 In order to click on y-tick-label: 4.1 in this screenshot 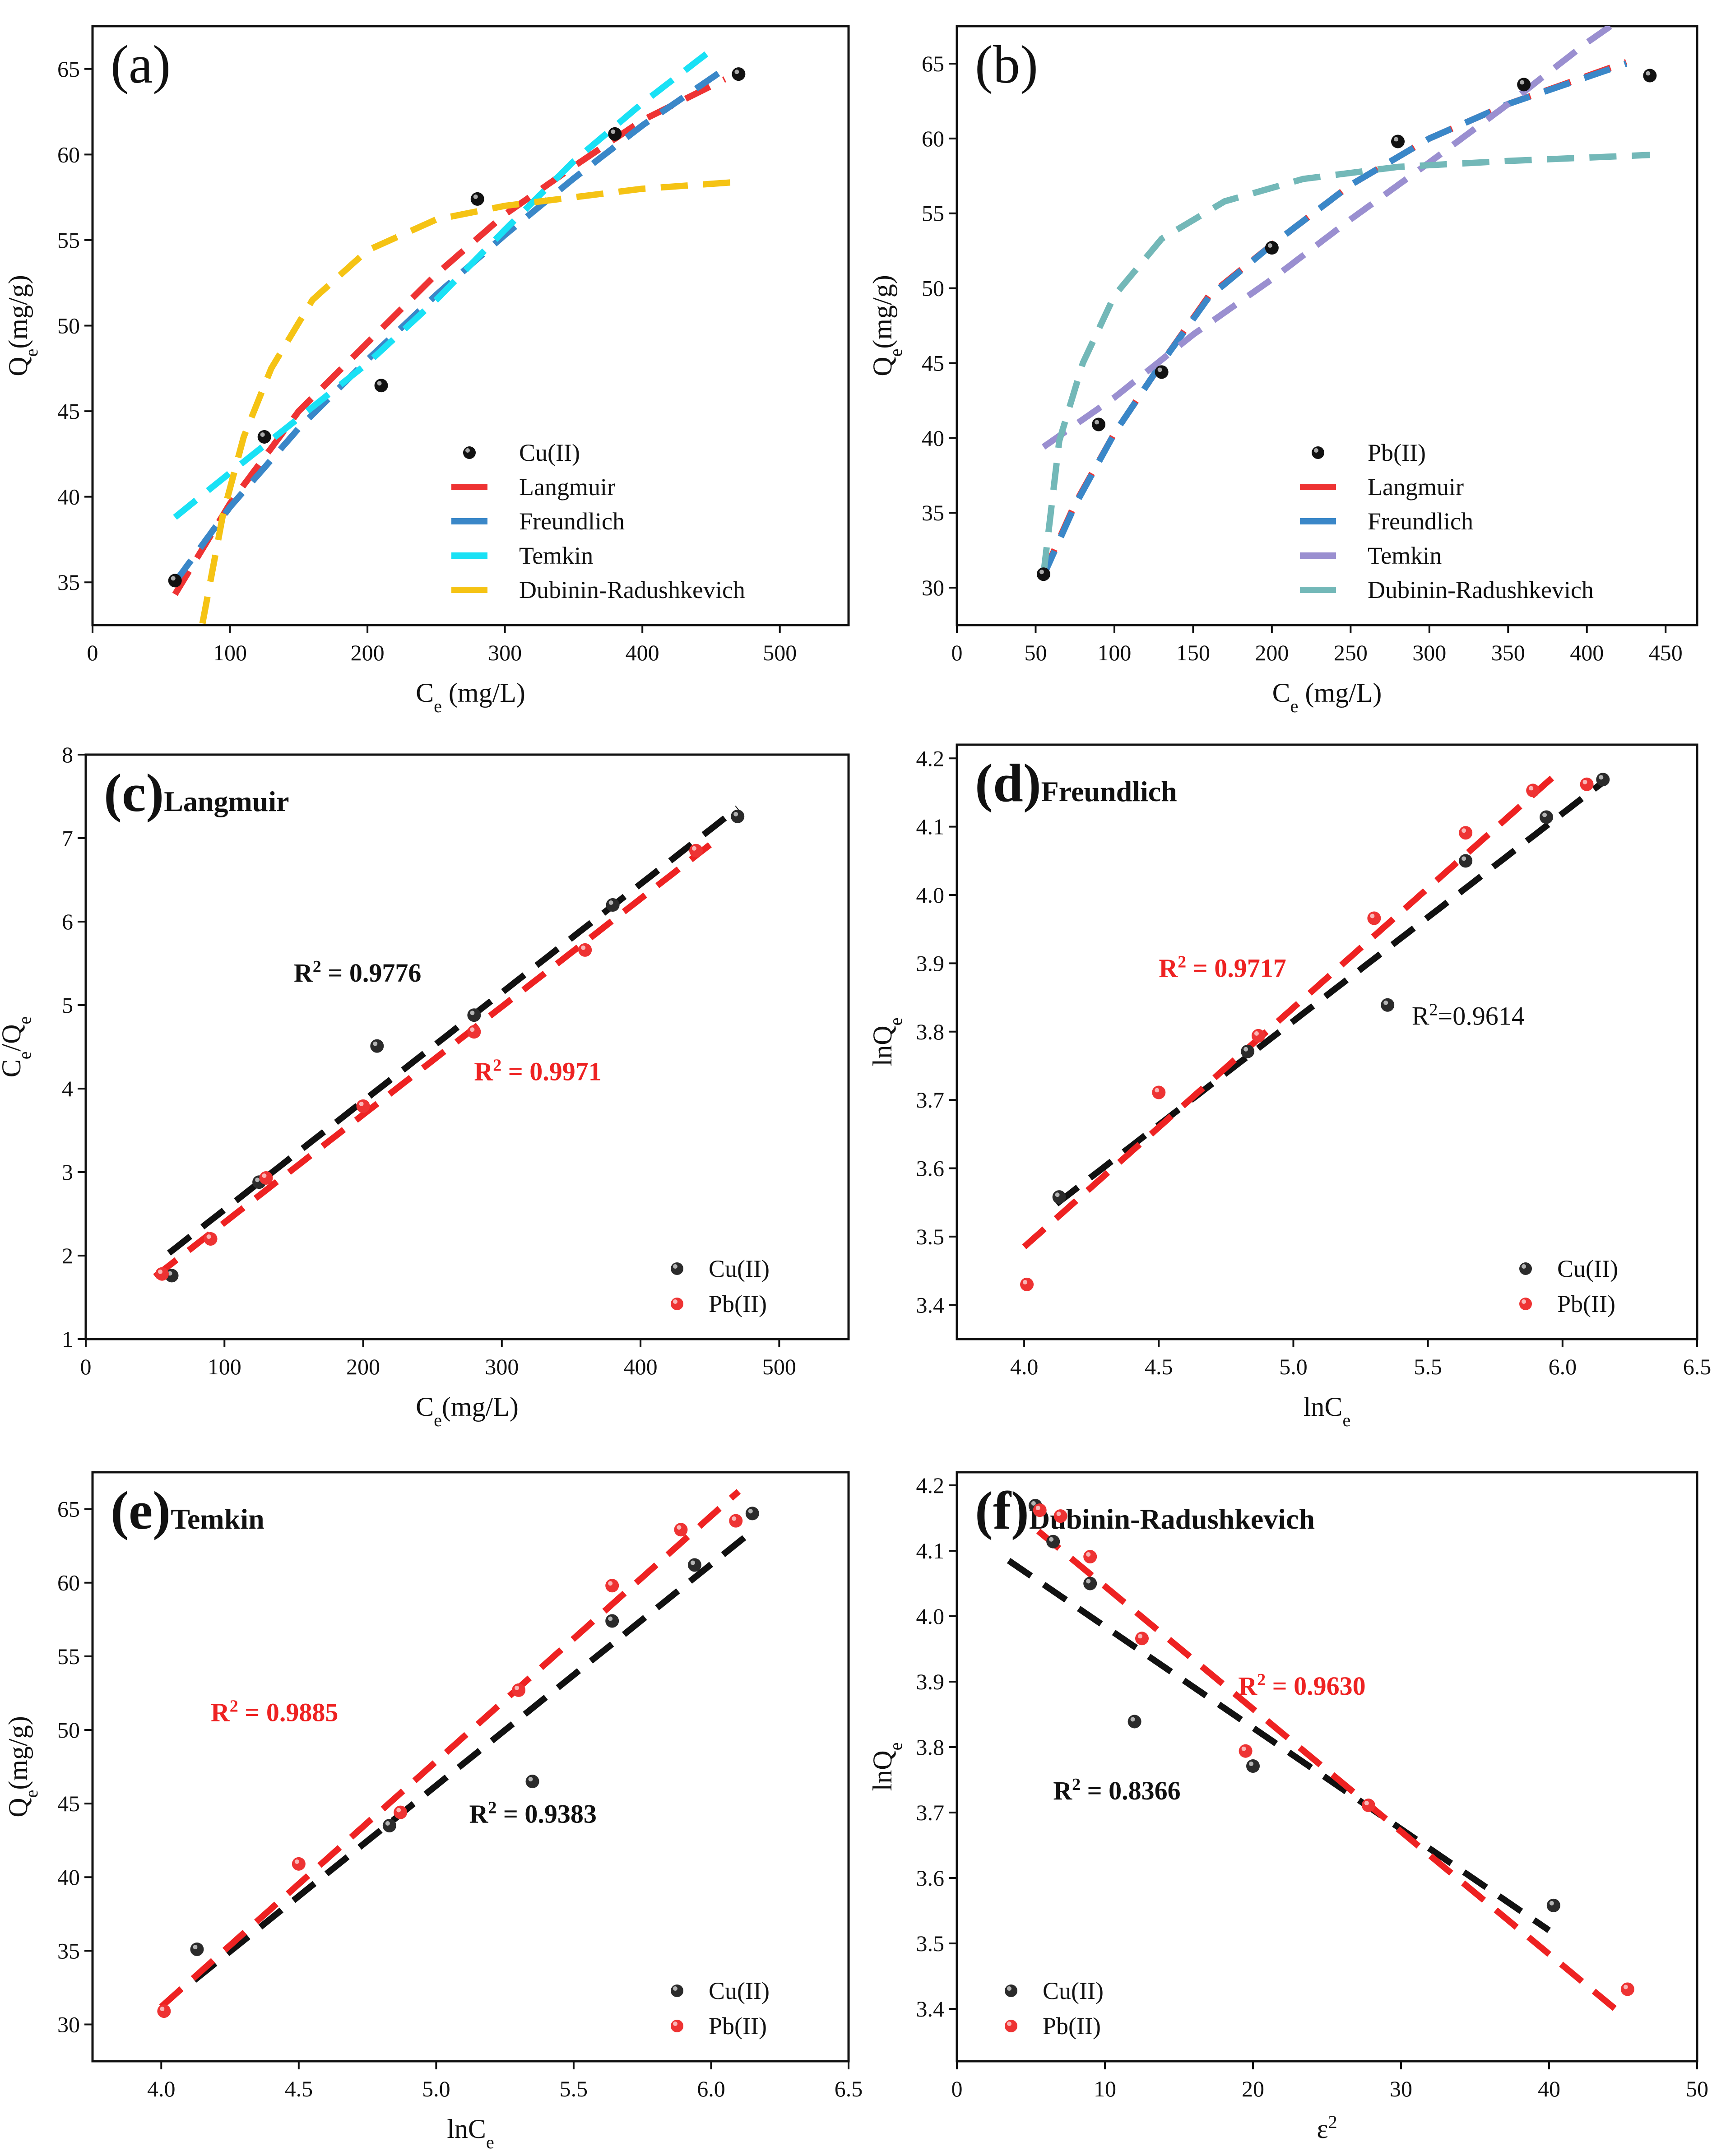, I will do `click(930, 1550)`.